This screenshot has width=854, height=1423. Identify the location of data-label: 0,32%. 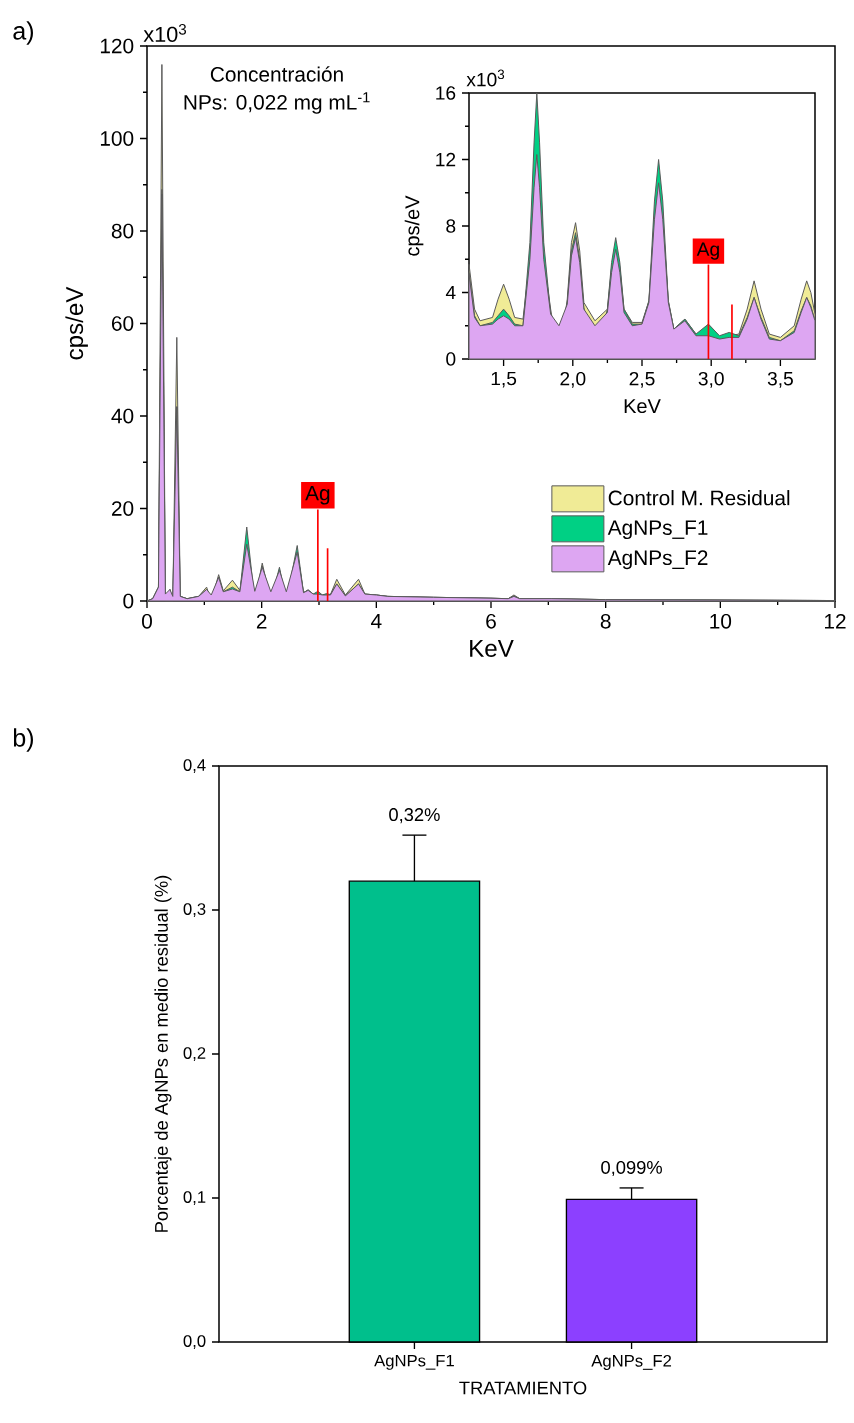
(414, 816).